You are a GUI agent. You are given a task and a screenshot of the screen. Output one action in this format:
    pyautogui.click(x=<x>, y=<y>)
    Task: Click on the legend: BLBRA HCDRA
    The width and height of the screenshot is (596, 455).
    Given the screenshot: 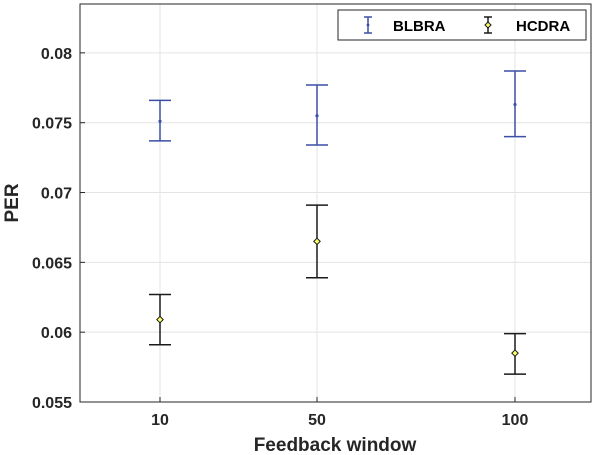 What is the action you would take?
    pyautogui.click(x=462, y=25)
    